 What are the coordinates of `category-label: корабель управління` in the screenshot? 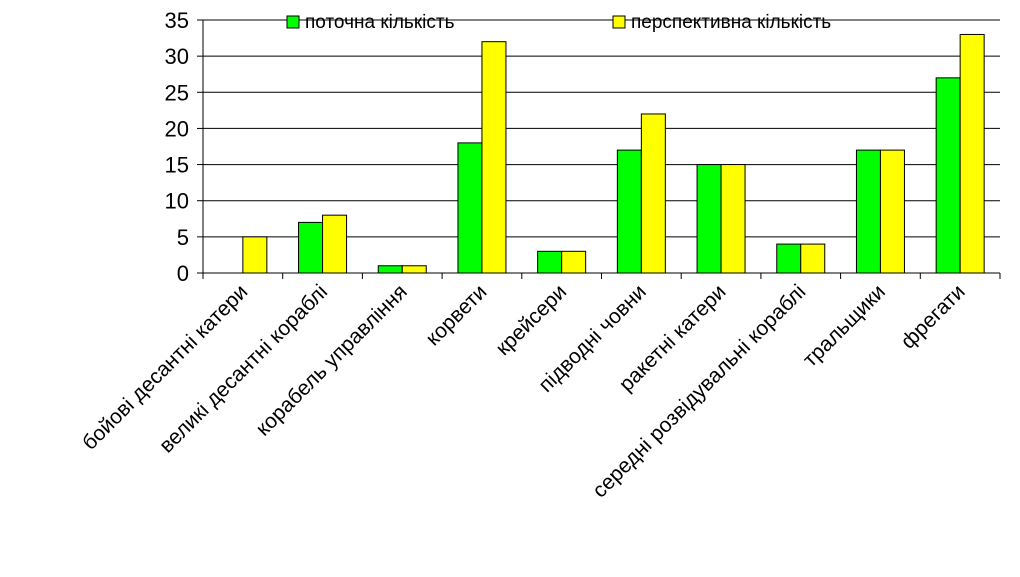 It's located at (332, 360).